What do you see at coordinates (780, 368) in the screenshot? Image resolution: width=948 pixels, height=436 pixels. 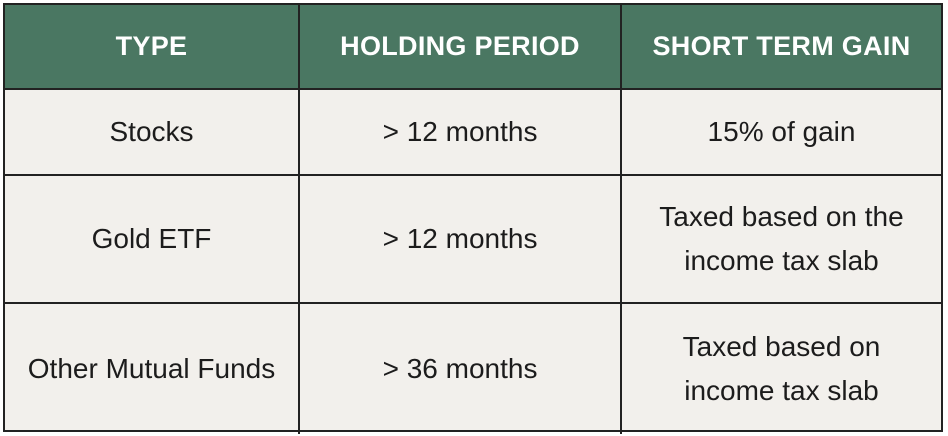 I see `cell-short-term-gain: Taxed based on income tax slab` at bounding box center [780, 368].